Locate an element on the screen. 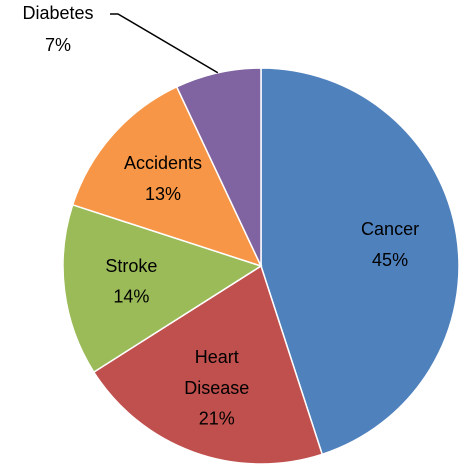 The height and width of the screenshot is (465, 459). pie-slice is located at coordinates (218, 167).